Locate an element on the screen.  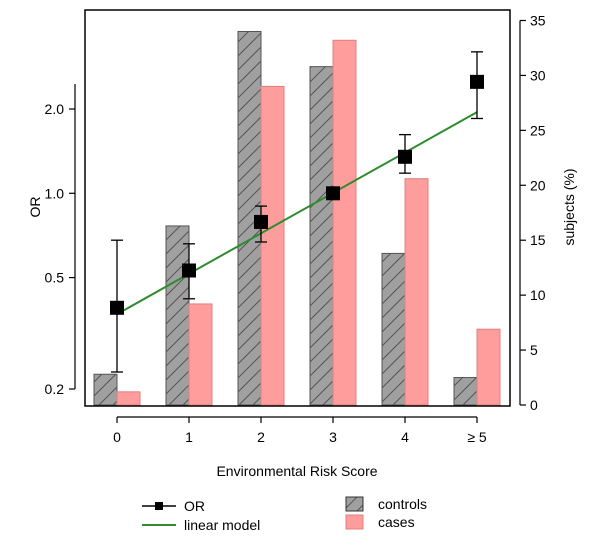
legend: OR linear model controls cases is located at coordinates (284, 514).